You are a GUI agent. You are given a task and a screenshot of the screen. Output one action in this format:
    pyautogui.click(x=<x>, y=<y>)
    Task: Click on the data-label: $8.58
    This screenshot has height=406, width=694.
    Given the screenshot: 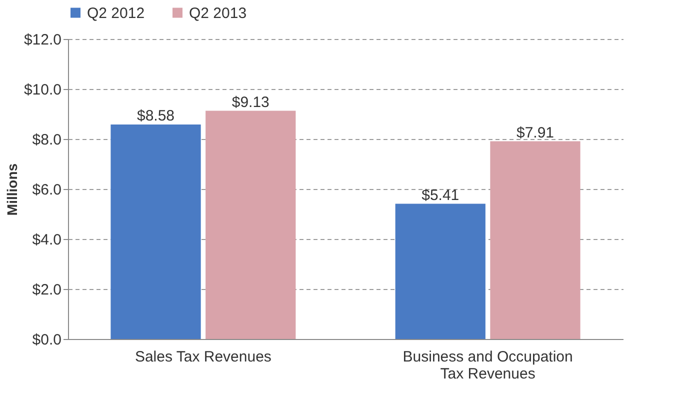 What is the action you would take?
    pyautogui.click(x=155, y=116)
    